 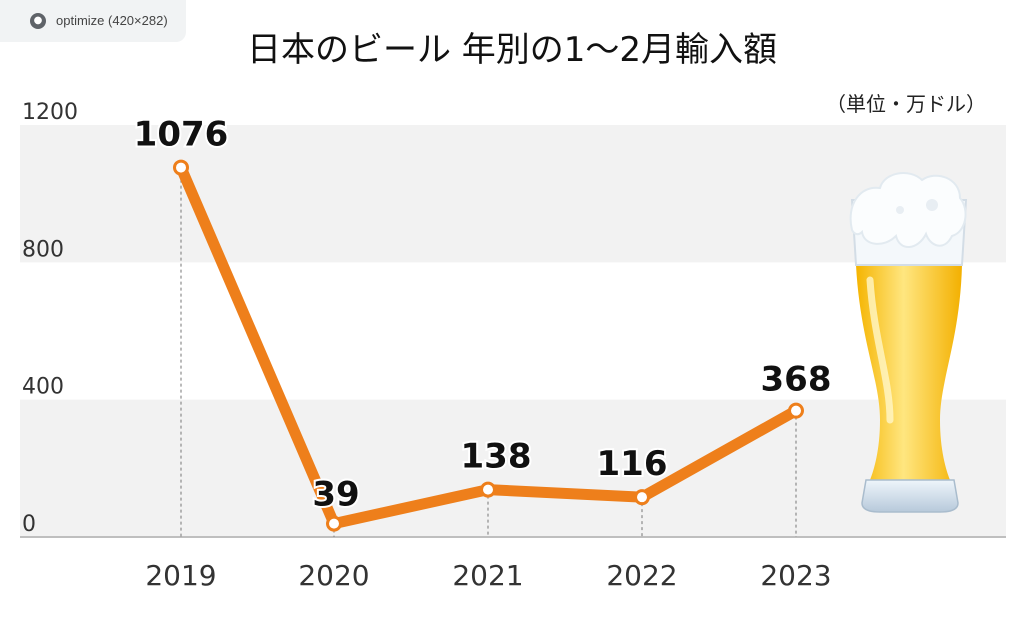 What do you see at coordinates (112, 20) in the screenshot?
I see `tab-title: optimize (420×282)` at bounding box center [112, 20].